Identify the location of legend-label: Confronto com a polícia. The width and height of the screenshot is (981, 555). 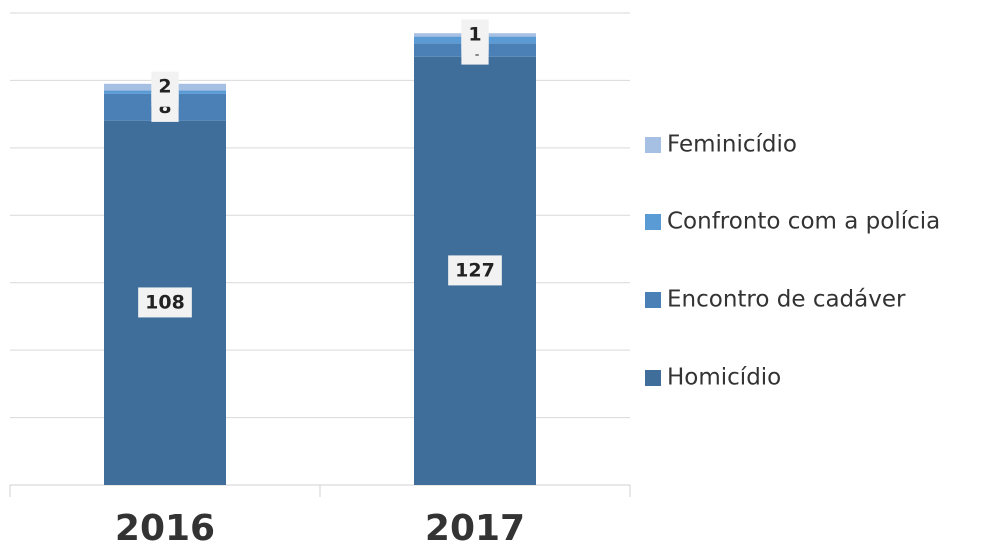
(803, 222).